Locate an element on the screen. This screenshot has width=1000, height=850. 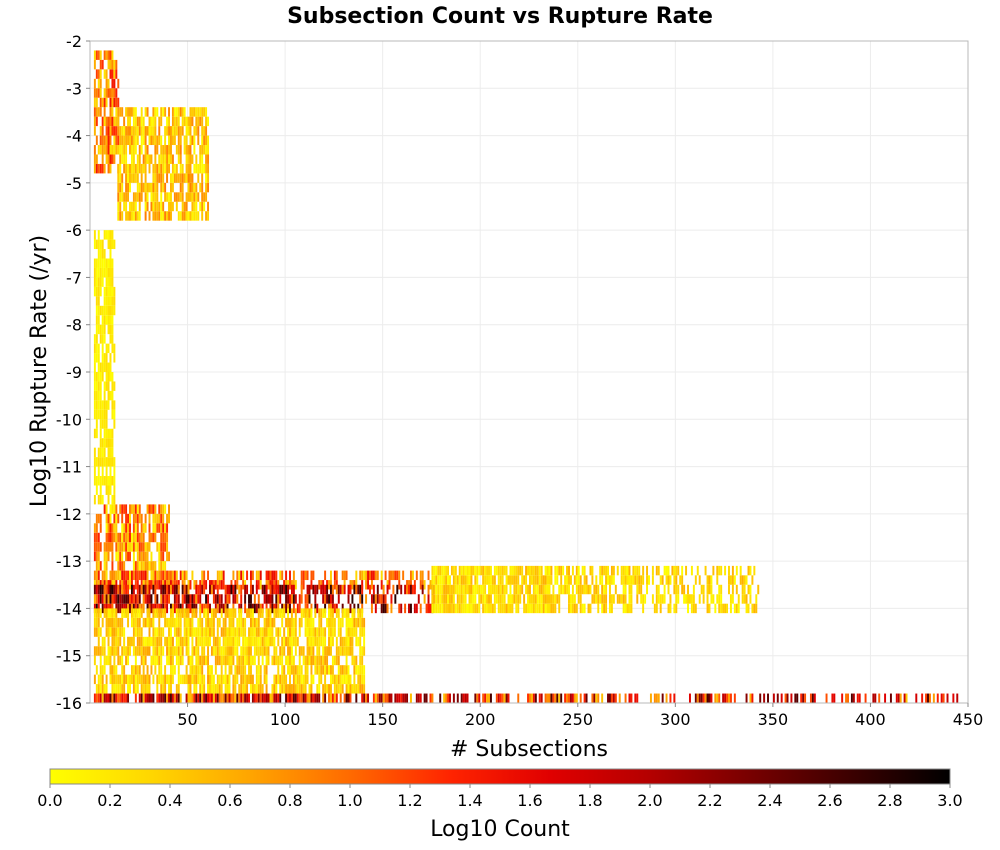
colorbar is located at coordinates (500, 776).